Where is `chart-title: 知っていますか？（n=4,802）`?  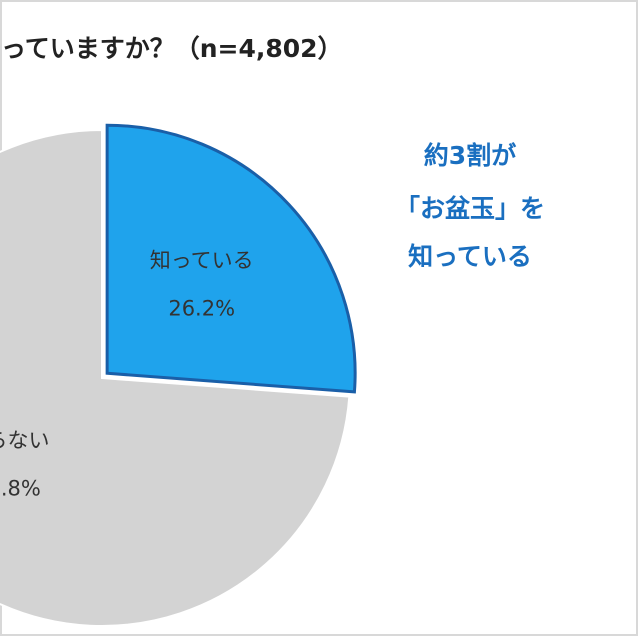 chart-title: 知っていますか？（n=4,802） is located at coordinates (171, 48).